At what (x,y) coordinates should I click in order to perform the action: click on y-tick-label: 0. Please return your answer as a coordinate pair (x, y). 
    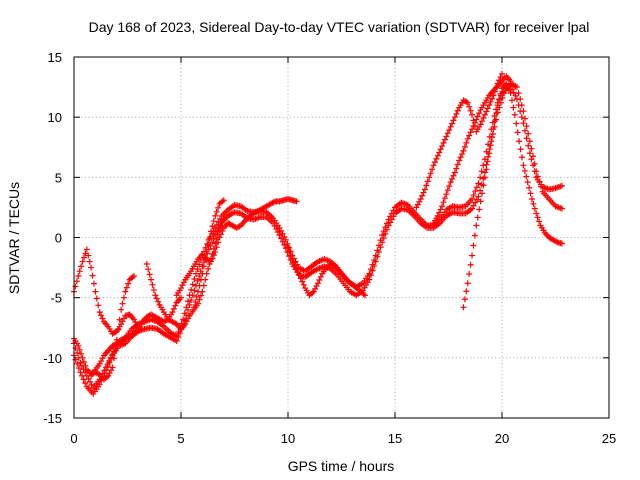
    Looking at the image, I should click on (58, 238).